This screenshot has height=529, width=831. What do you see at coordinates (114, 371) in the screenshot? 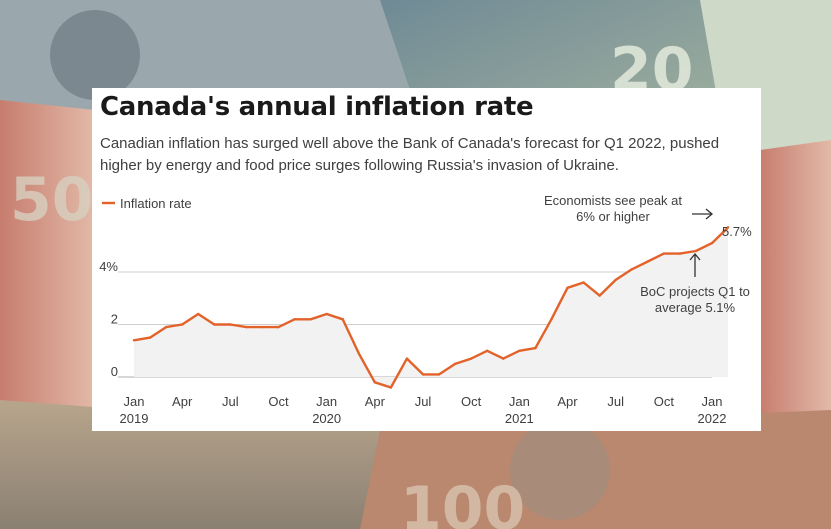
I see `y-tick-label: 0` at bounding box center [114, 371].